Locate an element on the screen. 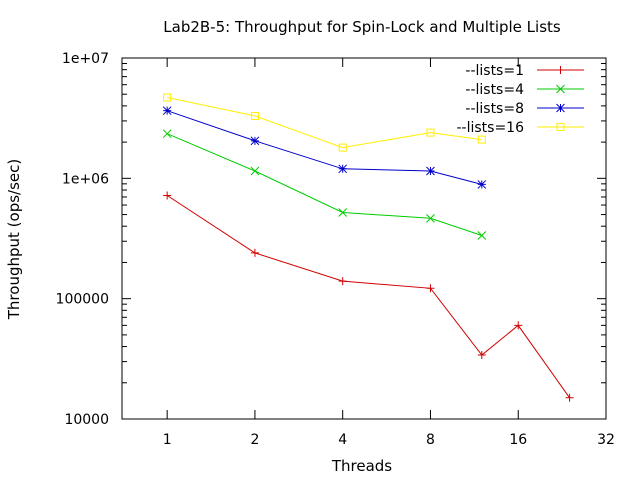 The width and height of the screenshot is (640, 480). legend: --lists=1 --lists=4 --lists=8 --lists=16 is located at coordinates (520, 99).